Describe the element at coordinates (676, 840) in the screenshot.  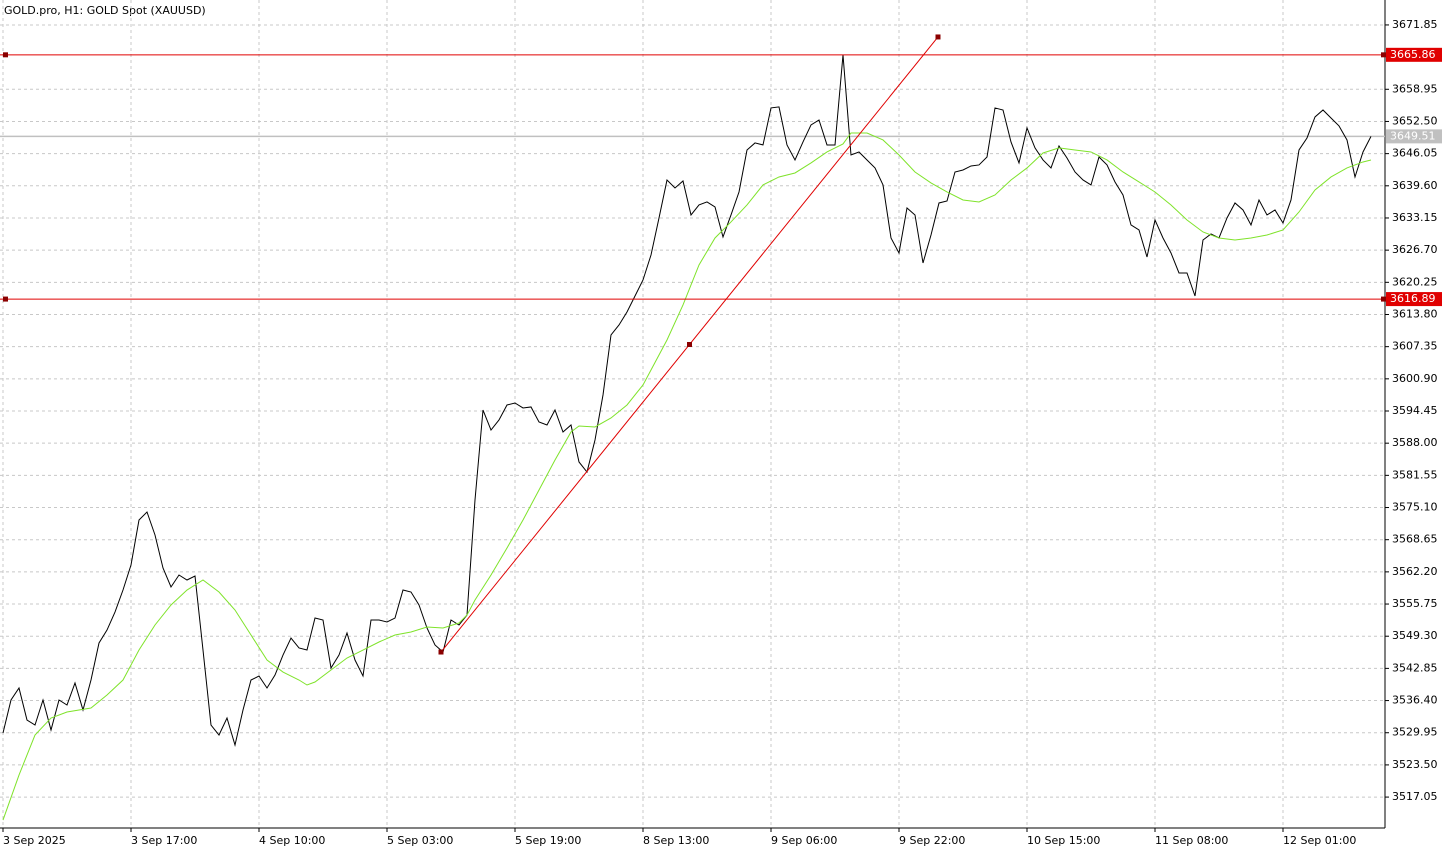
I see `x-tick-label: 8 Sep 13:00` at that location.